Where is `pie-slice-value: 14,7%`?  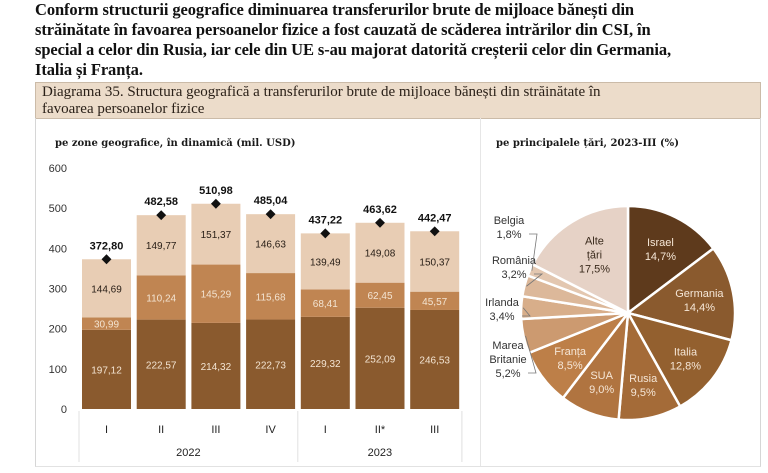 pie-slice-value: 14,7% is located at coordinates (660, 257).